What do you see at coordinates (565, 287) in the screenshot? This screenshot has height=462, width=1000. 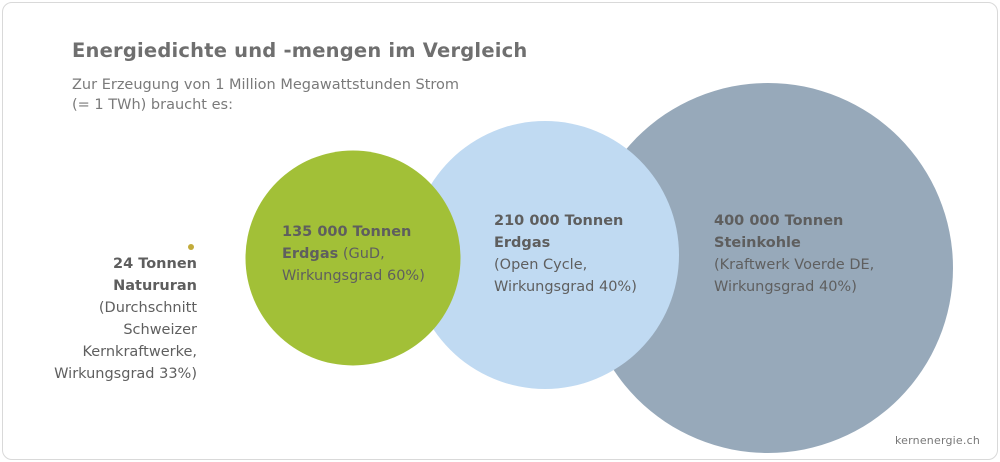 I see `erdgas-oc-note-2: Wirkungsgrad 40%)` at bounding box center [565, 287].